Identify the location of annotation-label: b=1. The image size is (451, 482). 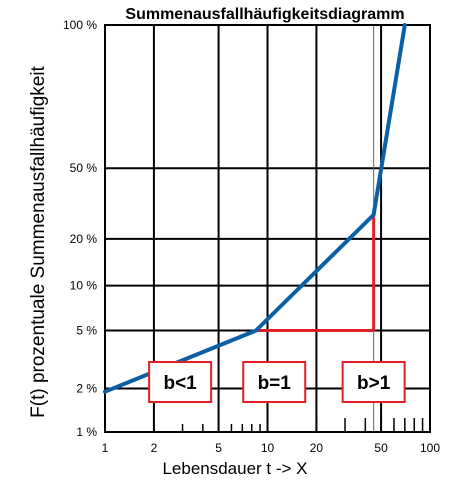
(275, 383).